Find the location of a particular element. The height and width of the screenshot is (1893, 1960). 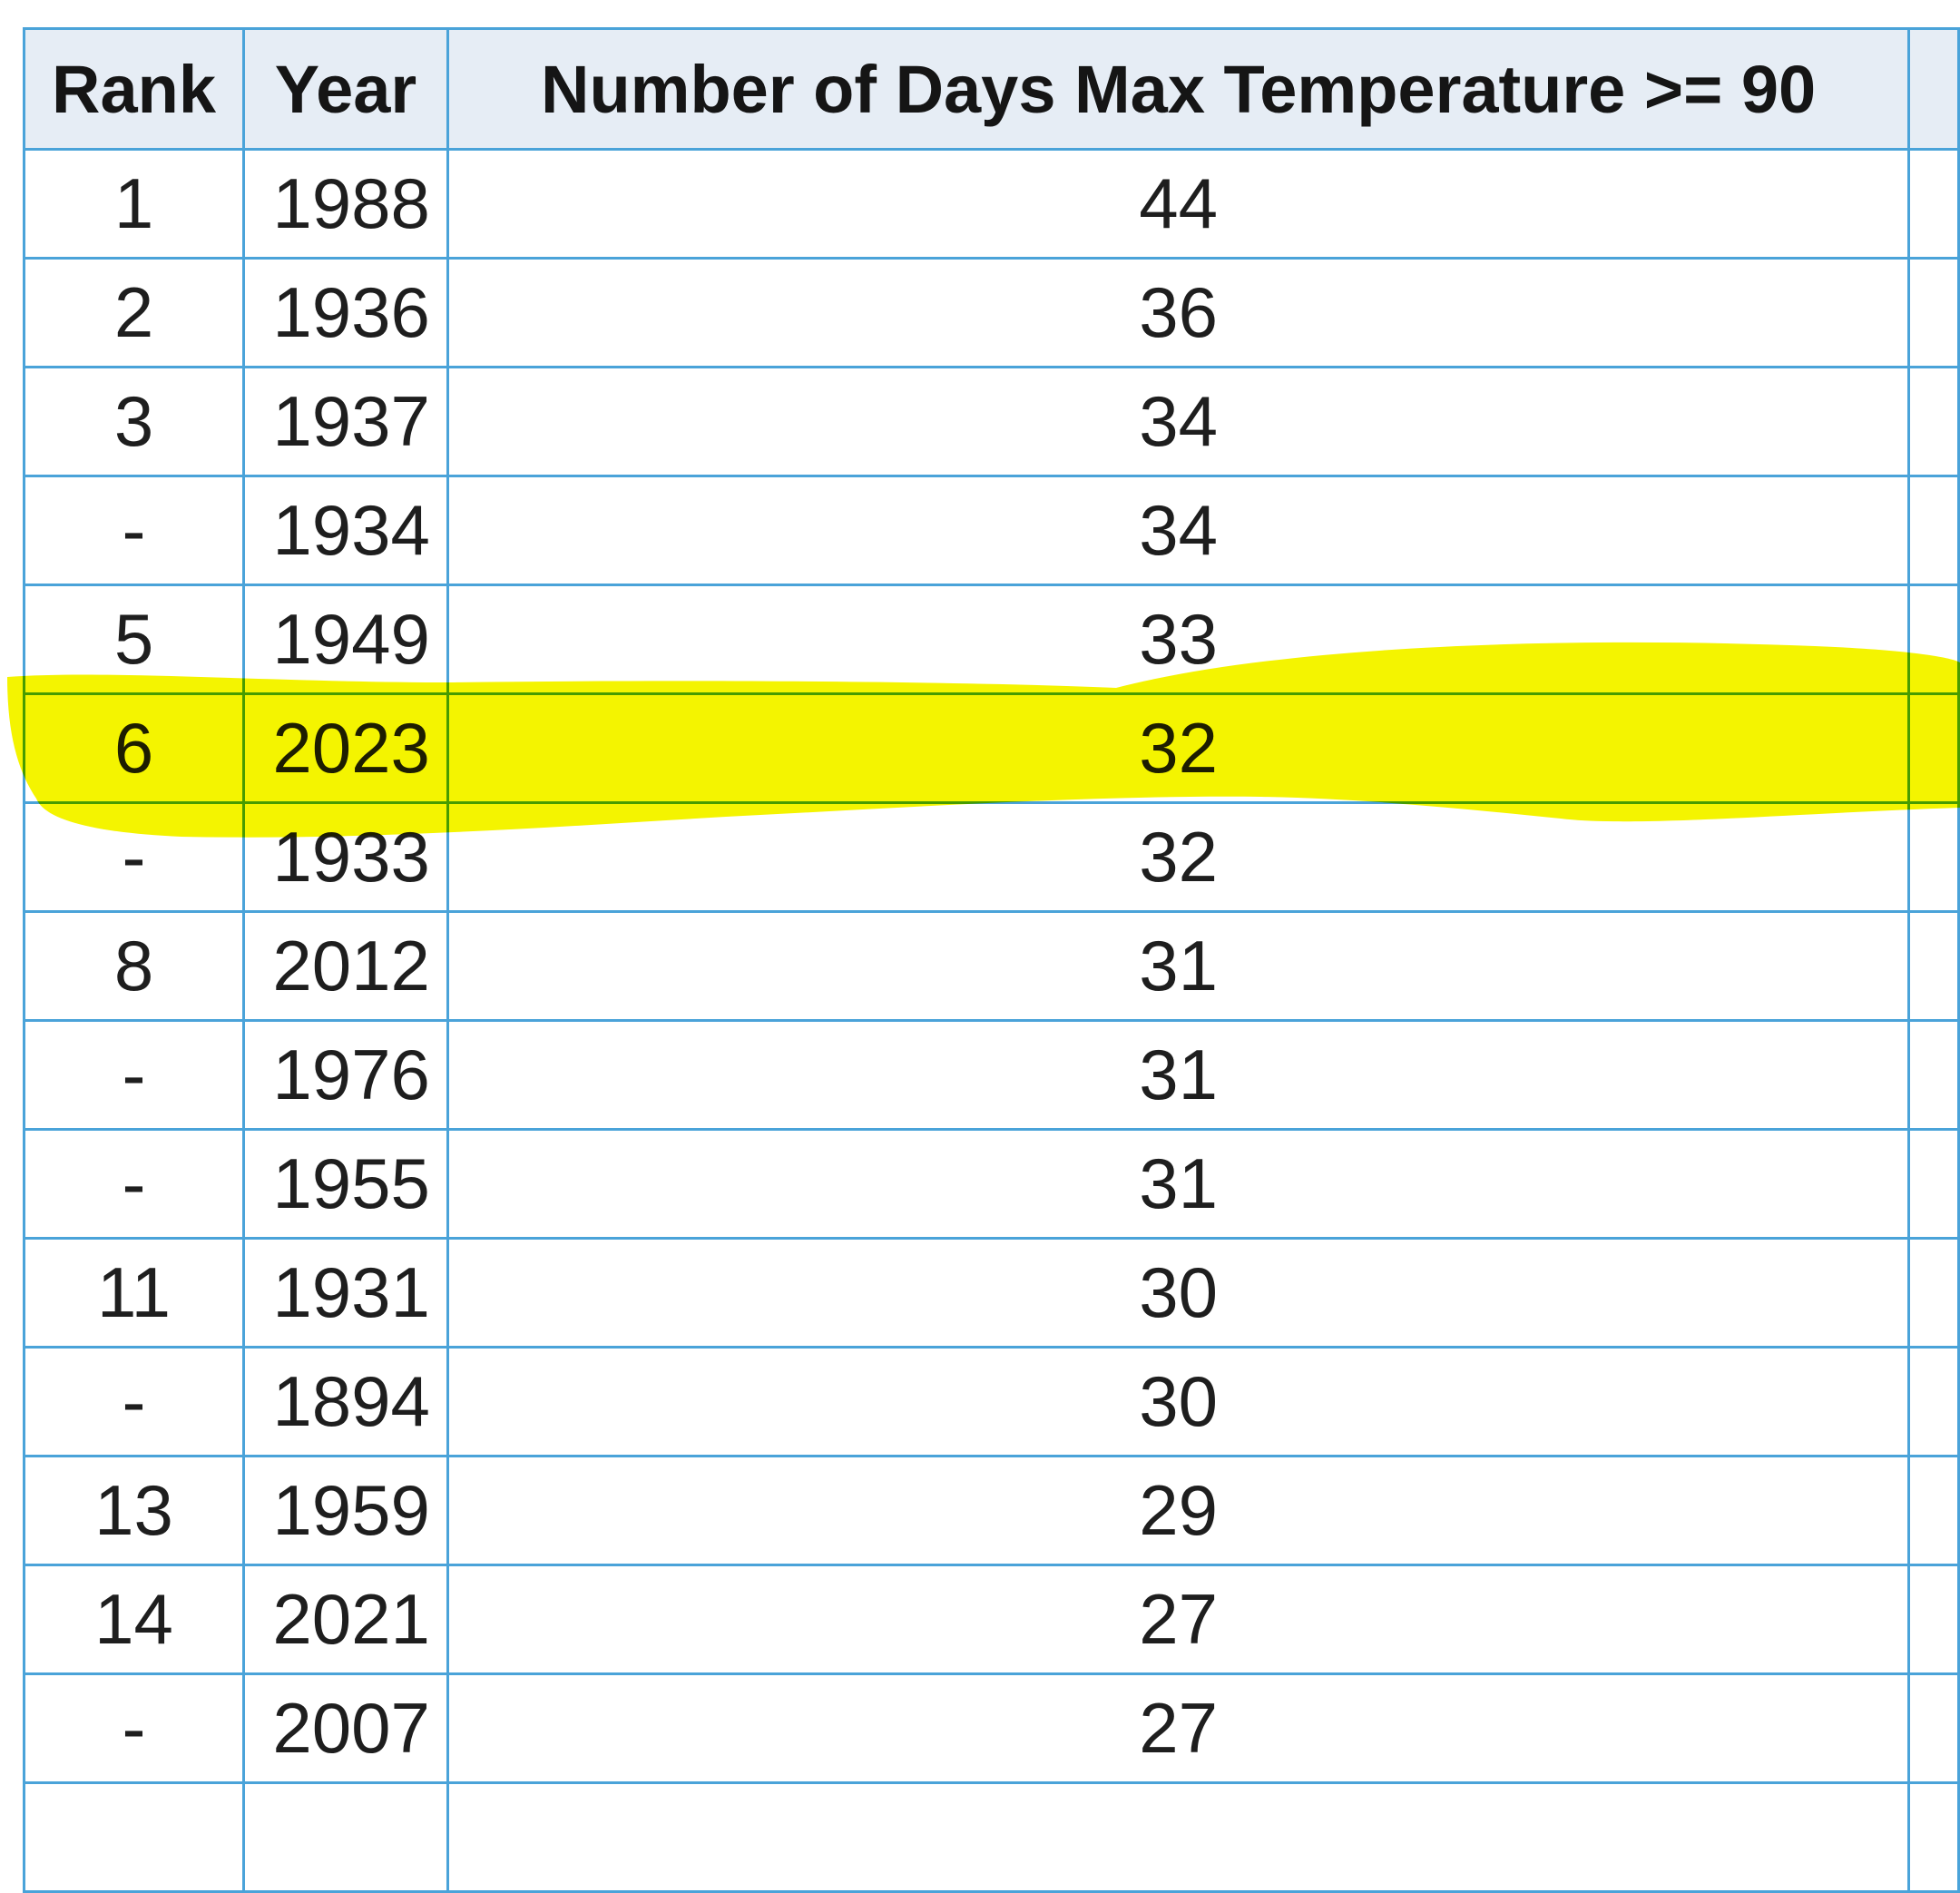

table-row: 8 2012 31 is located at coordinates (991, 966).